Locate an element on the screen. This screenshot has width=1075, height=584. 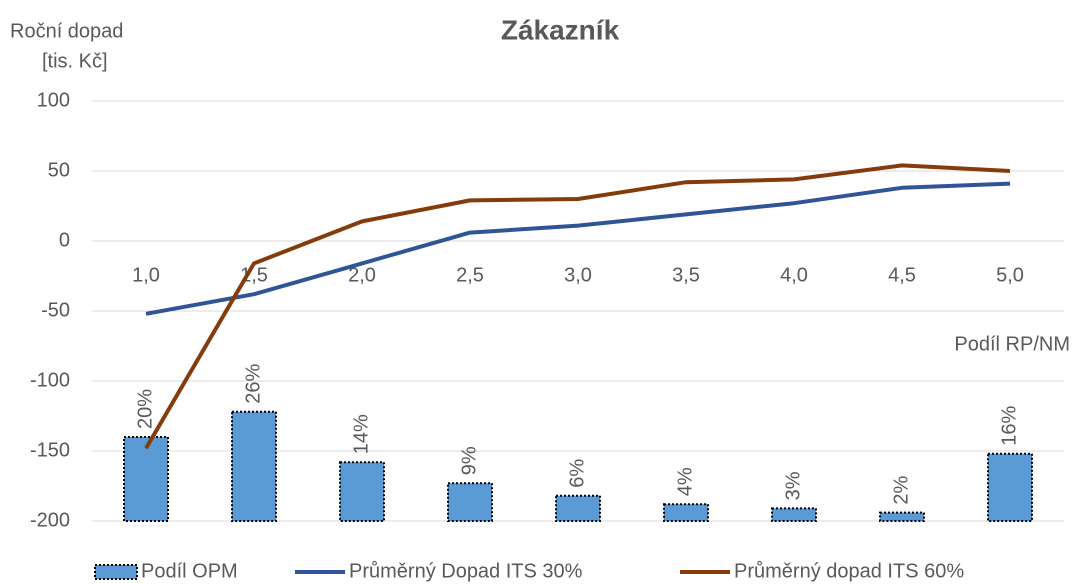
x-tick-label: 4,5 is located at coordinates (902, 275).